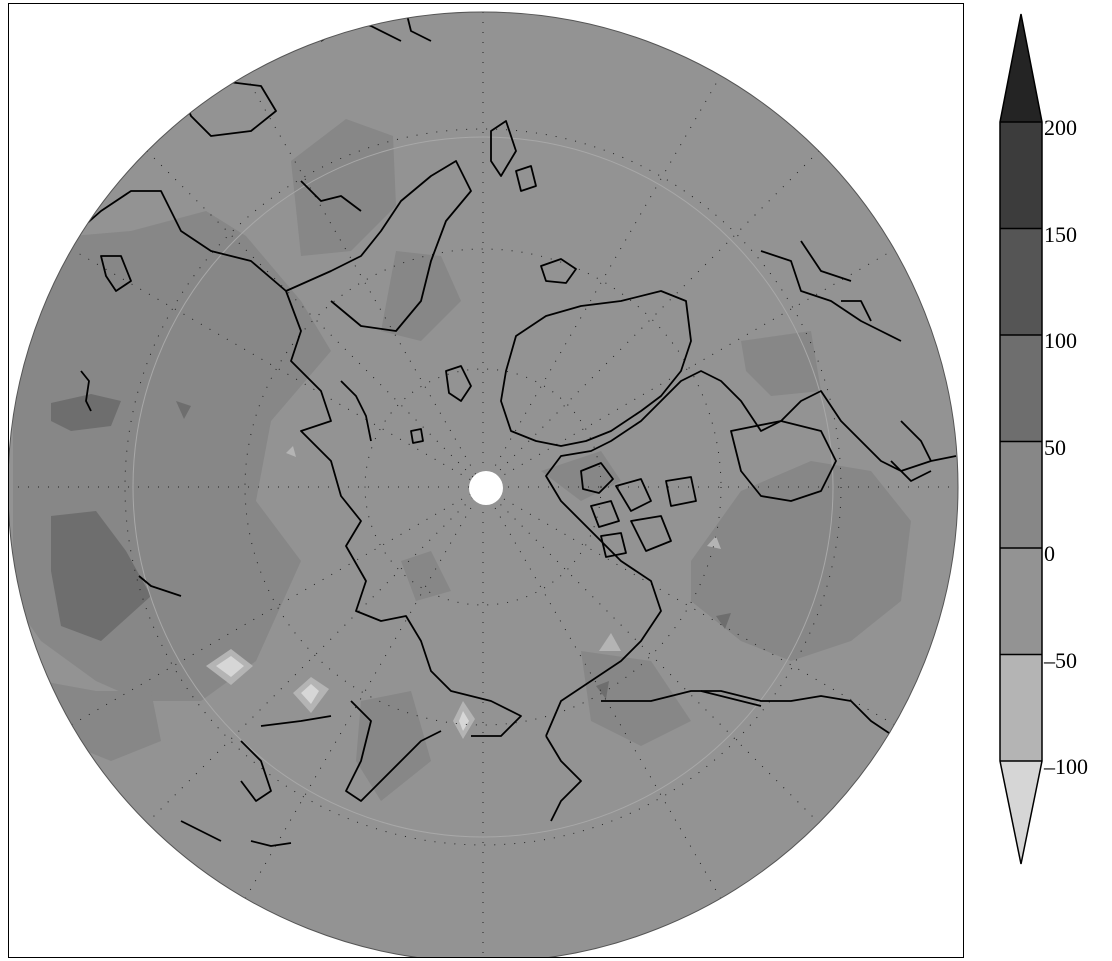 This screenshot has width=1112, height=961. I want to click on colorbar-bin-top-arrow, so click(1021, 68).